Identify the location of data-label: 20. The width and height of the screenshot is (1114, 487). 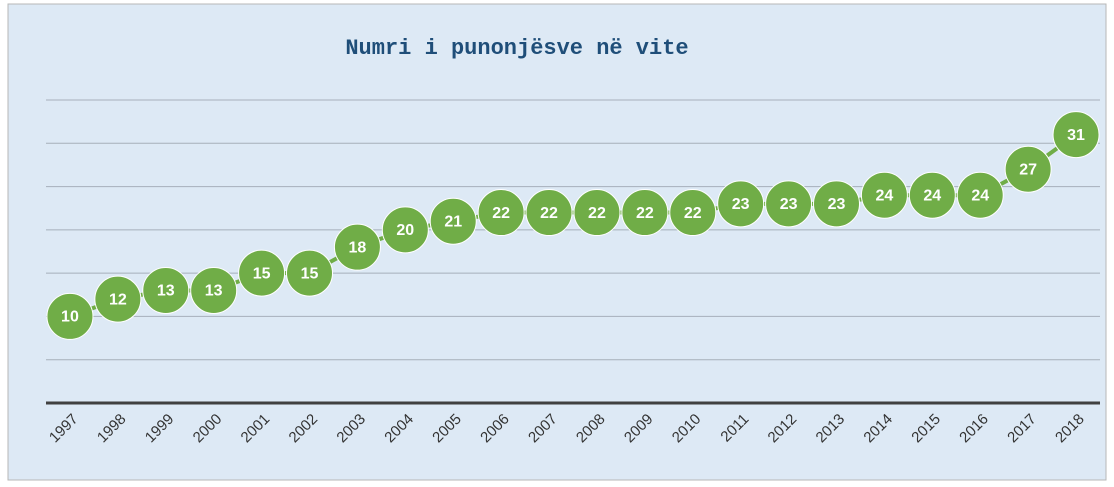
(405, 230).